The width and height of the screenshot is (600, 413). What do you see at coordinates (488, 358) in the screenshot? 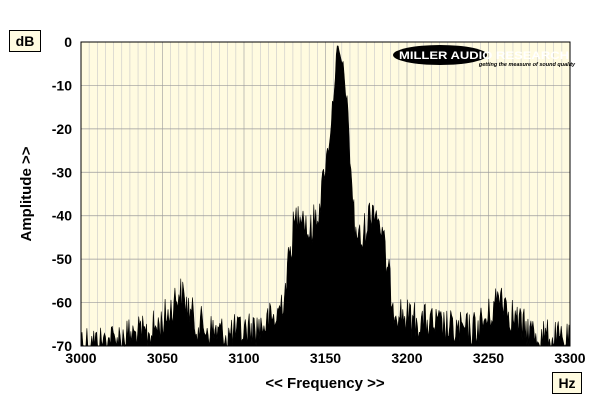
I see `x-tick-label: 3250` at bounding box center [488, 358].